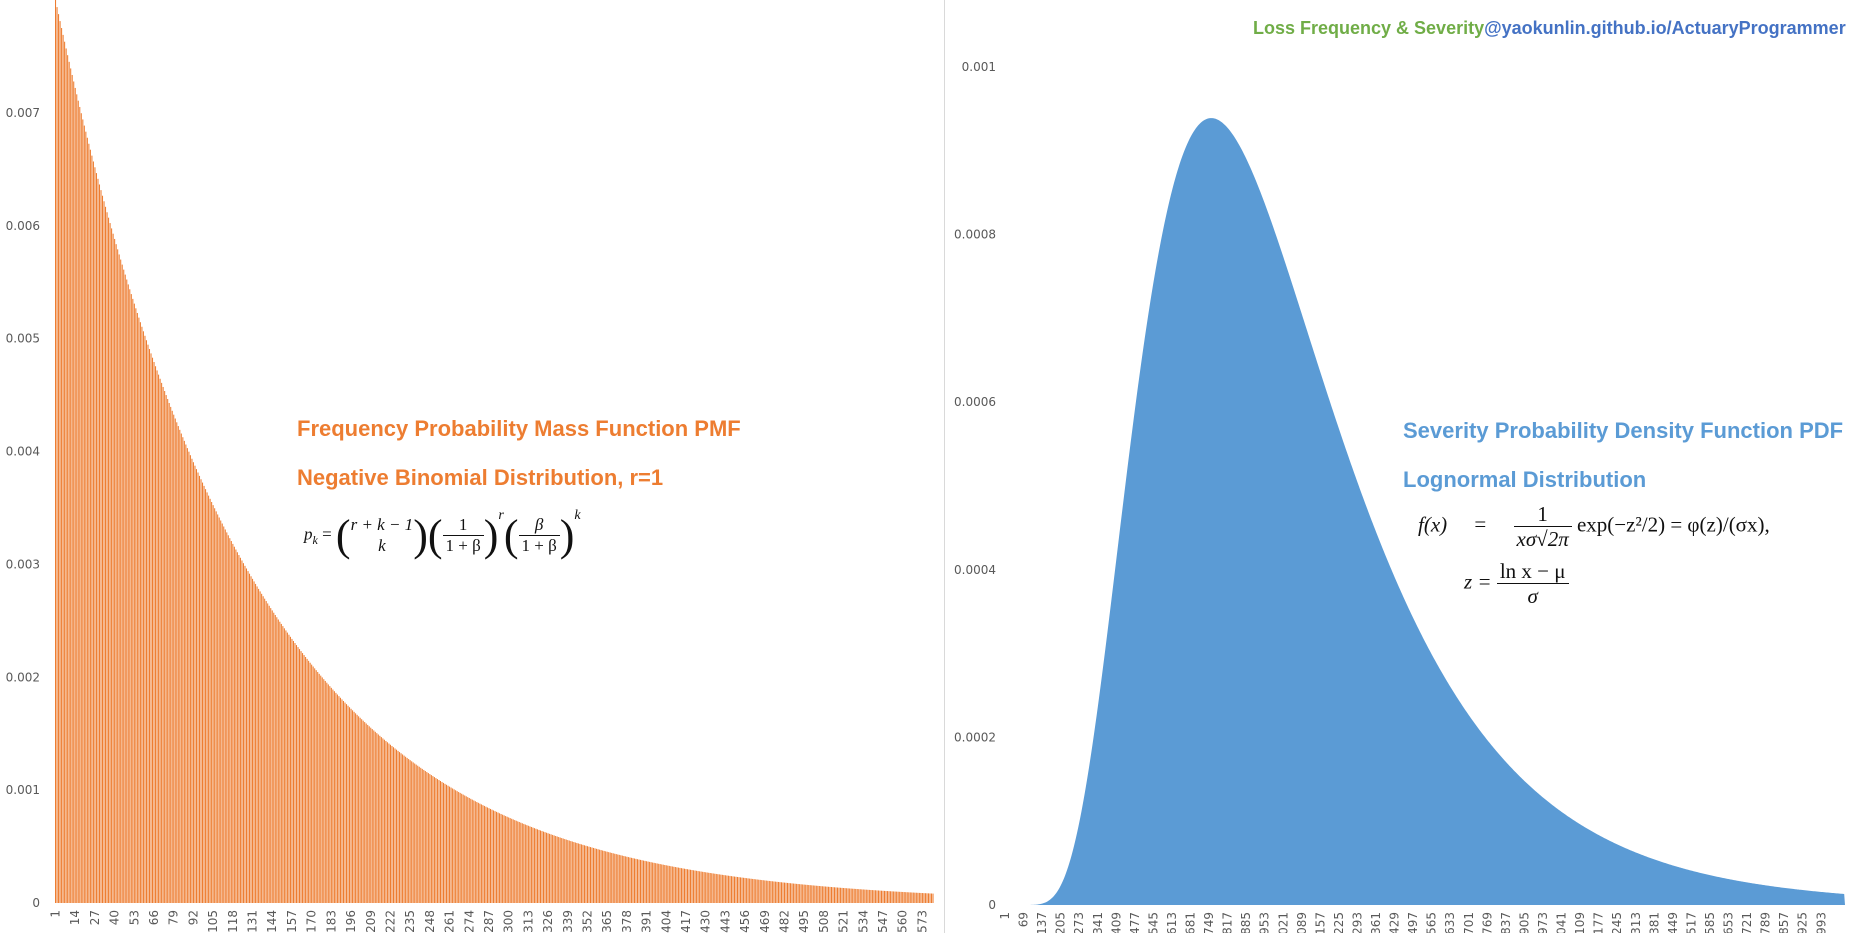  What do you see at coordinates (36, 903) in the screenshot?
I see `y-tick-label: 0` at bounding box center [36, 903].